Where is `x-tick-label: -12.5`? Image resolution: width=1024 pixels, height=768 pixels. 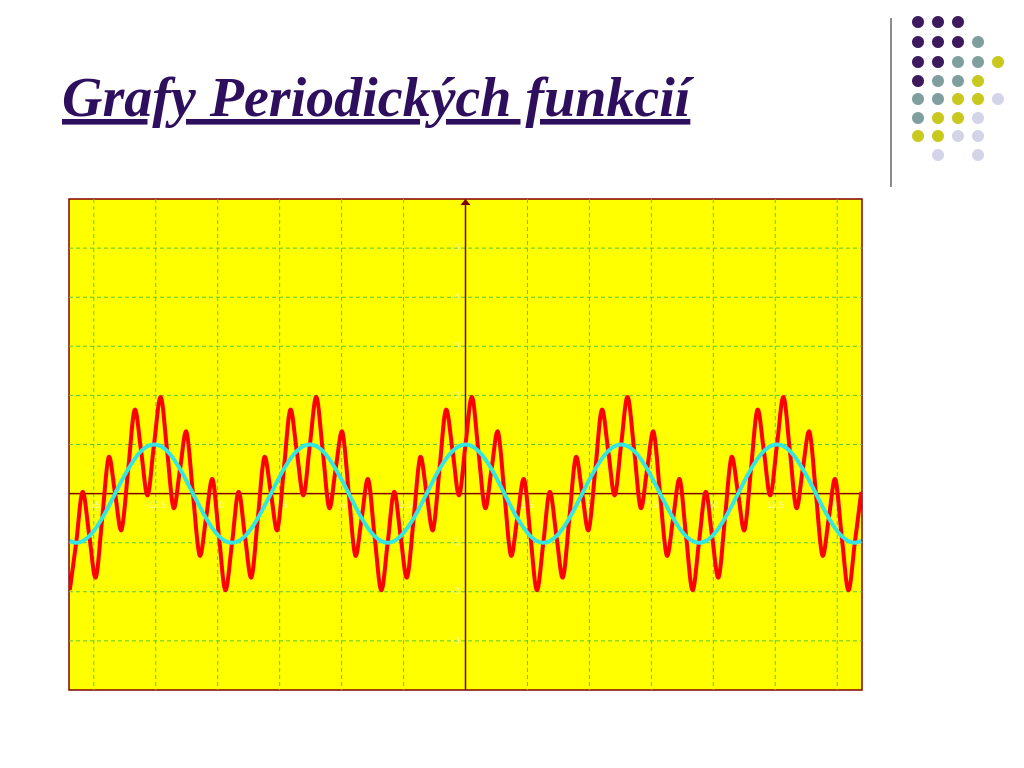
x-tick-label: -12.5 is located at coordinates (155, 505).